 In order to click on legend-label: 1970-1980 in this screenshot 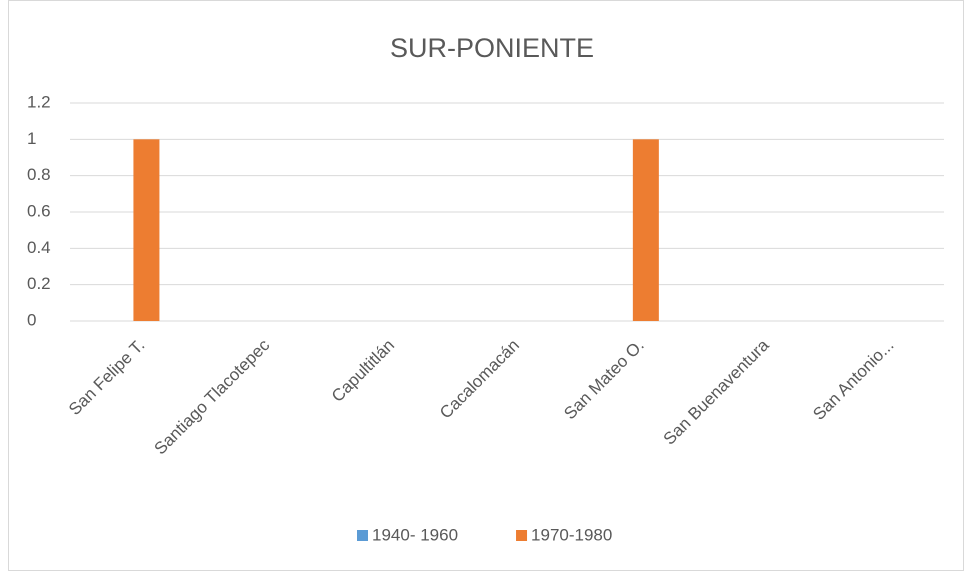, I will do `click(571, 534)`.